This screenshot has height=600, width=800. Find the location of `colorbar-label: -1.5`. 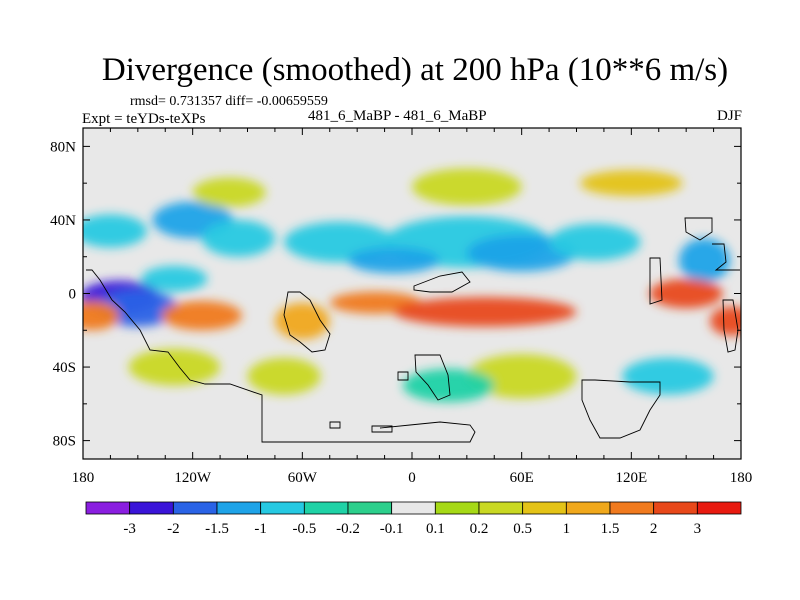

colorbar-label: -1.5 is located at coordinates (217, 529).